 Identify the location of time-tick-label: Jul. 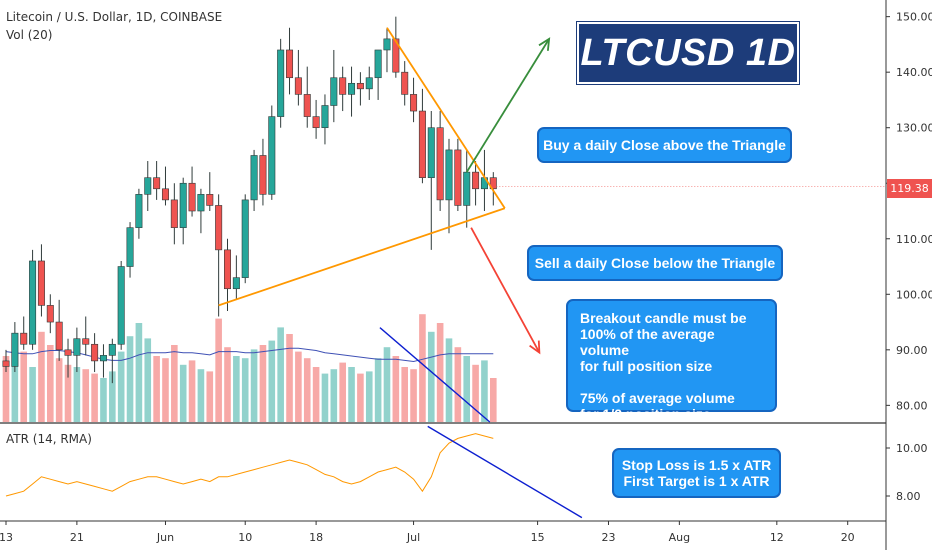
(413, 537).